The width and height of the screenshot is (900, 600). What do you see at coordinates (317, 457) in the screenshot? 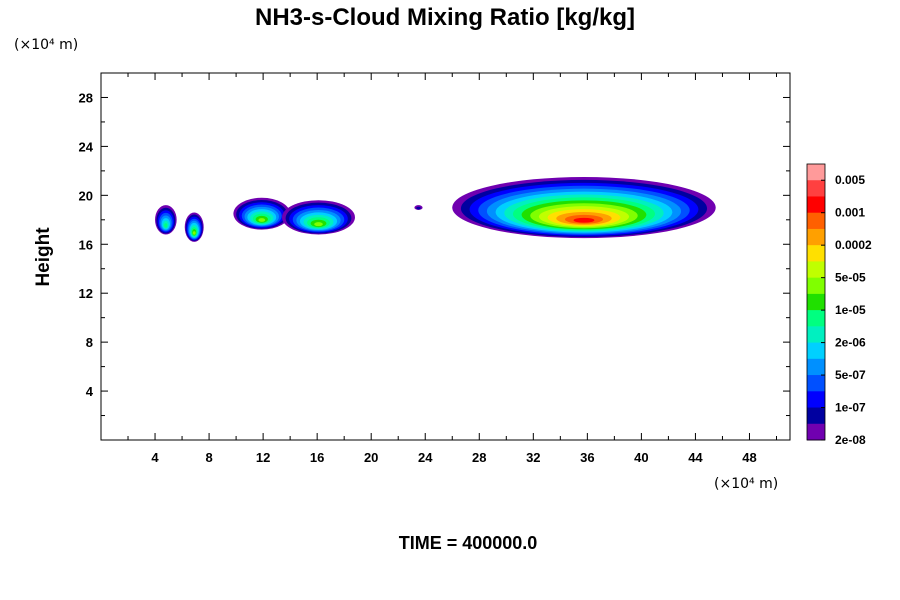
I see `x-tick-label: 16` at bounding box center [317, 457].